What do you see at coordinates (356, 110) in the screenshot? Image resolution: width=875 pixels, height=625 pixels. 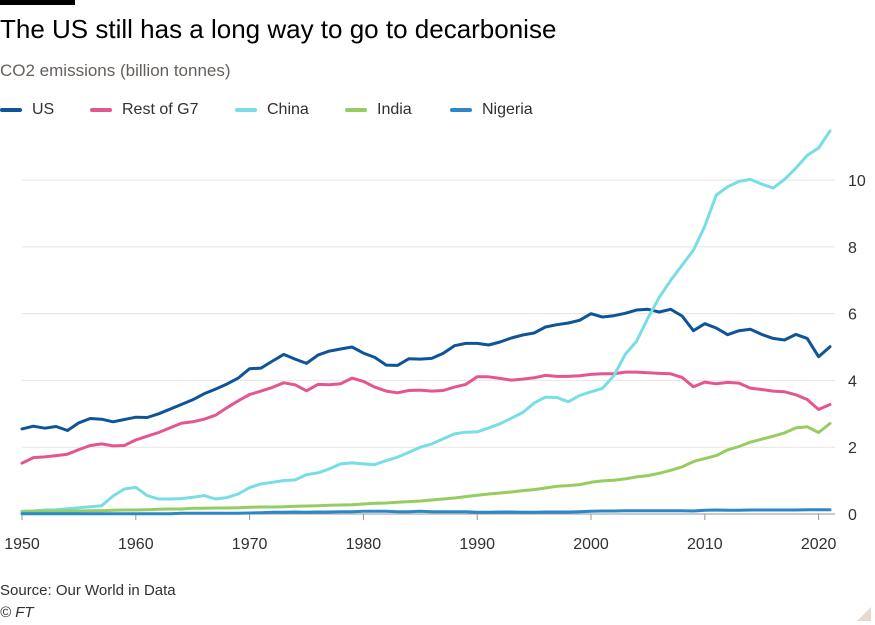 I see `legend-swatch-india` at bounding box center [356, 110].